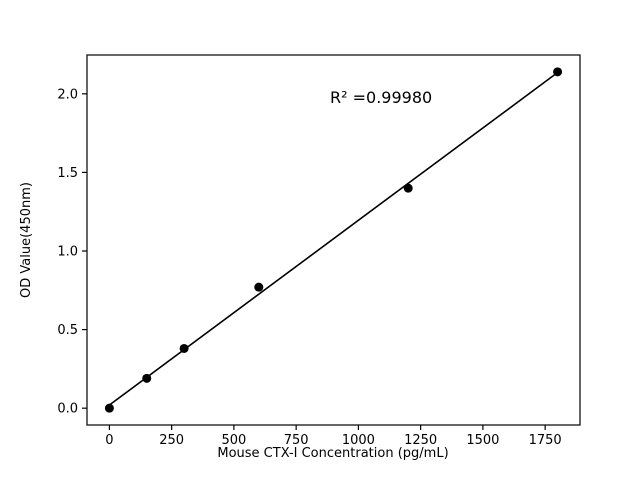 The height and width of the screenshot is (480, 640). What do you see at coordinates (109, 440) in the screenshot?
I see `x-tick-label: 0` at bounding box center [109, 440].